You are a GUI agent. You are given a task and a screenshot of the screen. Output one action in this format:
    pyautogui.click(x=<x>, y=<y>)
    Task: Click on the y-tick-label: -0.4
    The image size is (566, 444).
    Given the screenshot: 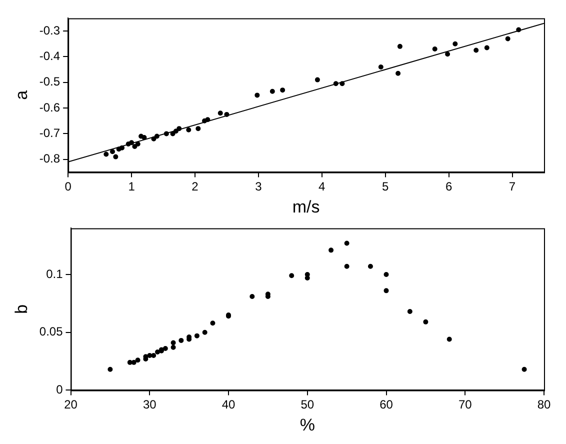 What is the action you would take?
    pyautogui.click(x=49, y=56)
    